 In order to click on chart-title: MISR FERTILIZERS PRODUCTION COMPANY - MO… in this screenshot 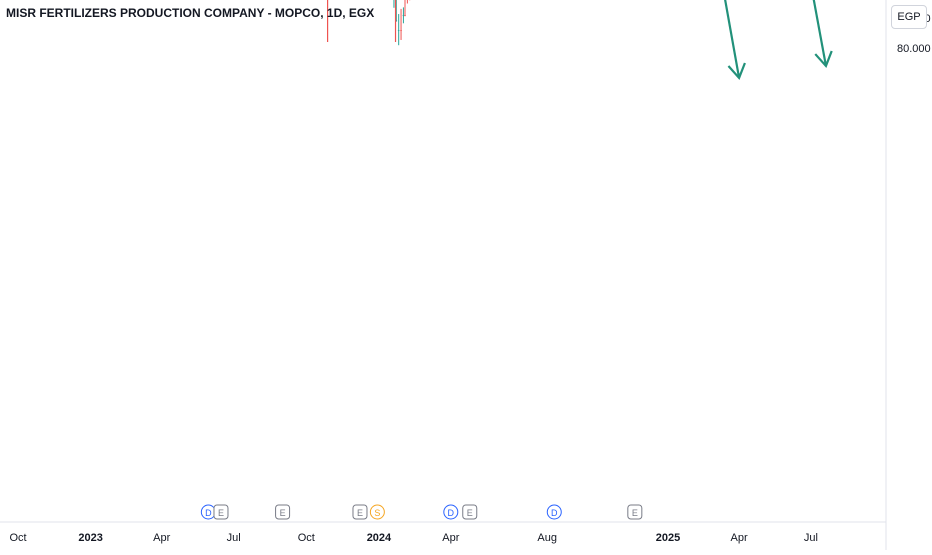, I will do `click(190, 13)`.